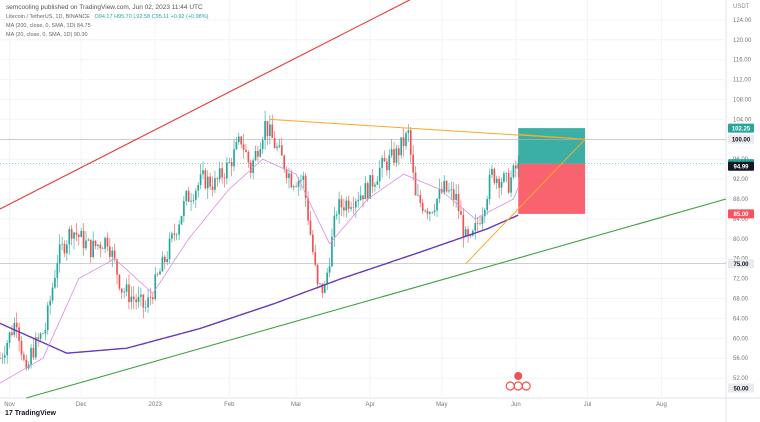 The image size is (760, 422). What do you see at coordinates (741, 359) in the screenshot?
I see `y-tick-label: 56.00` at bounding box center [741, 359].